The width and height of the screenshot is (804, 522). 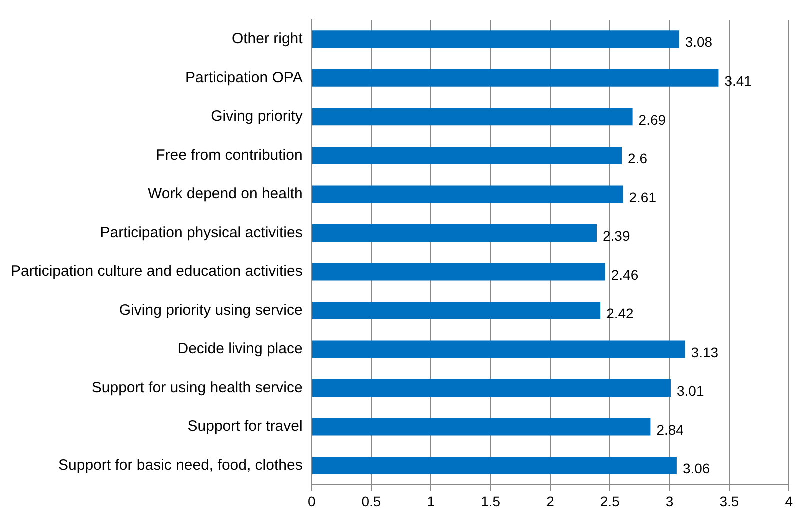 I want to click on data-label: 2.84, so click(x=670, y=430).